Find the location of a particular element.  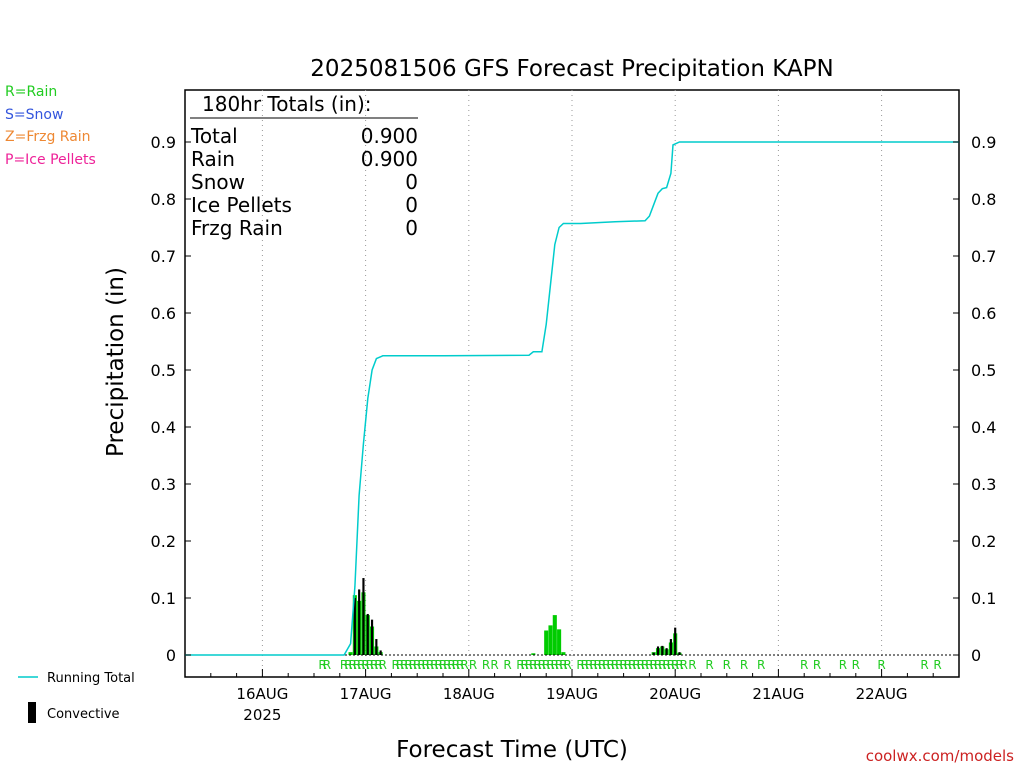

ptype-mark-33: R is located at coordinates (520, 665).